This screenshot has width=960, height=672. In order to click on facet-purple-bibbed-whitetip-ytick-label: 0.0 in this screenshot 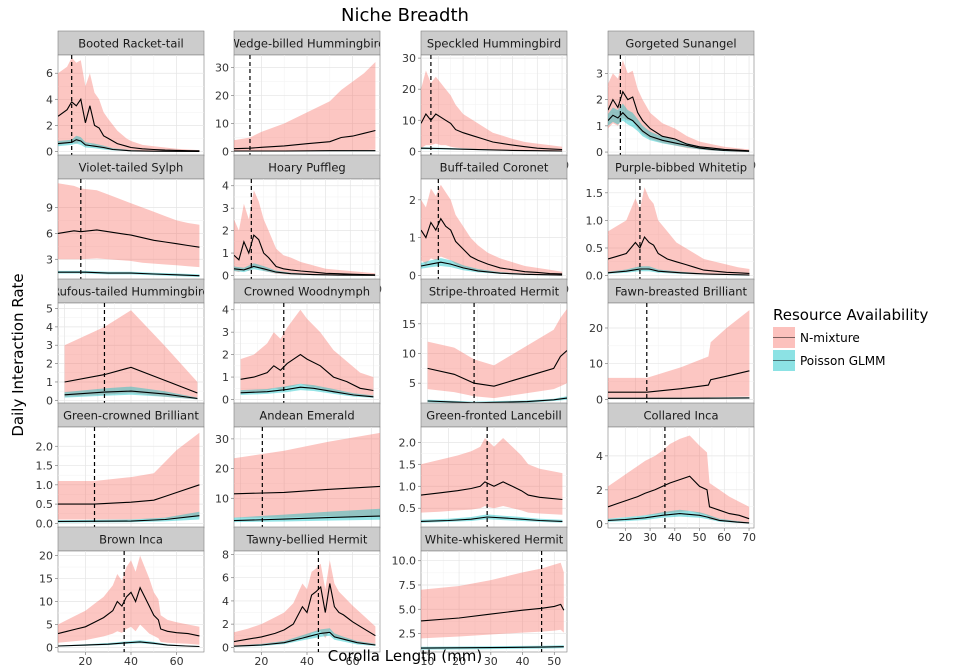, I will do `click(595, 276)`.